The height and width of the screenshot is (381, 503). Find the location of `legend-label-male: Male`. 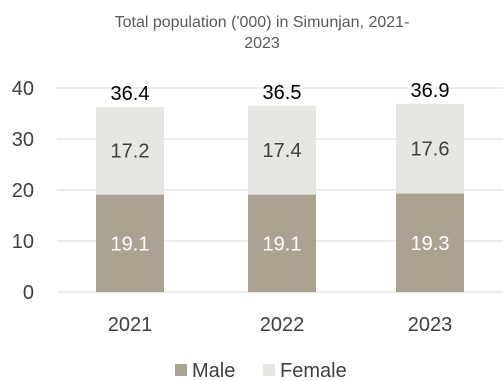

legend-label-male: Male is located at coordinates (213, 370).